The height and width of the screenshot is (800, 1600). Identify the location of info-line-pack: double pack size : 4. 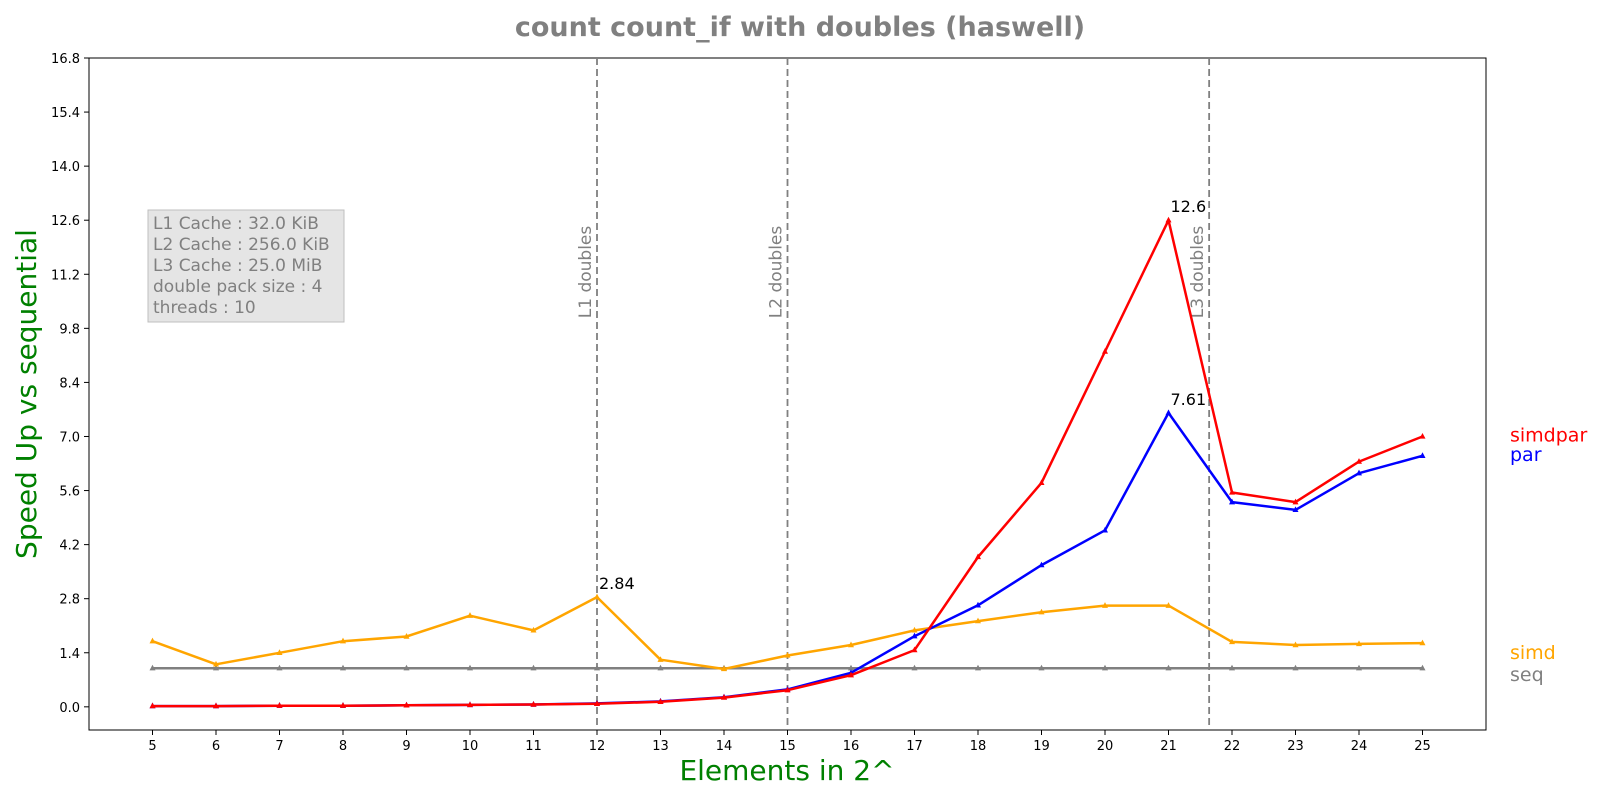
(237, 287).